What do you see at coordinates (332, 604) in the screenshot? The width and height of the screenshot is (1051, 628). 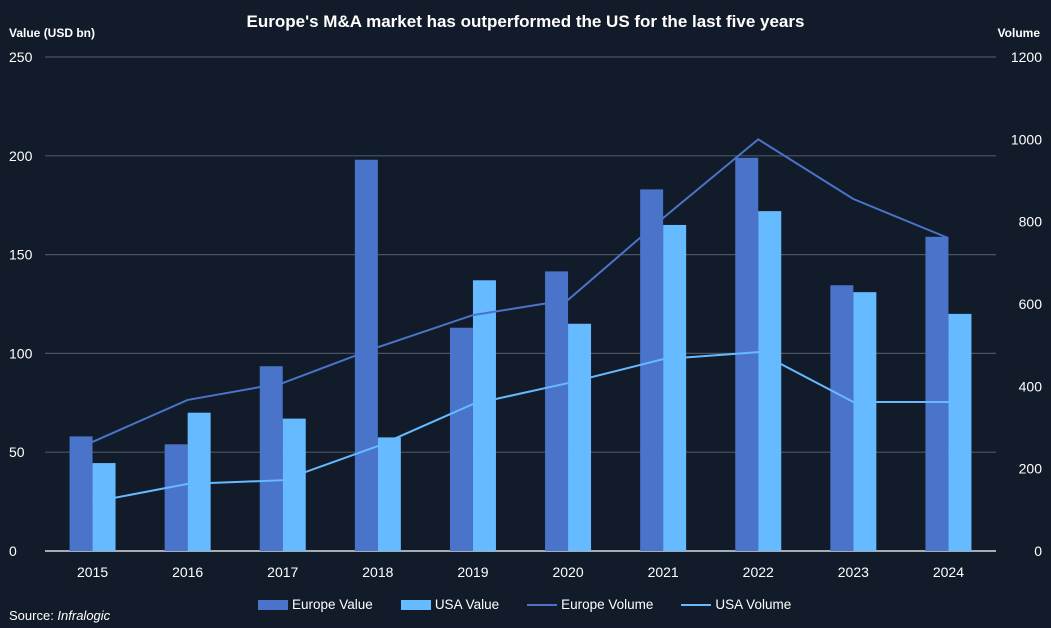 I see `legend-label: Europe Value` at bounding box center [332, 604].